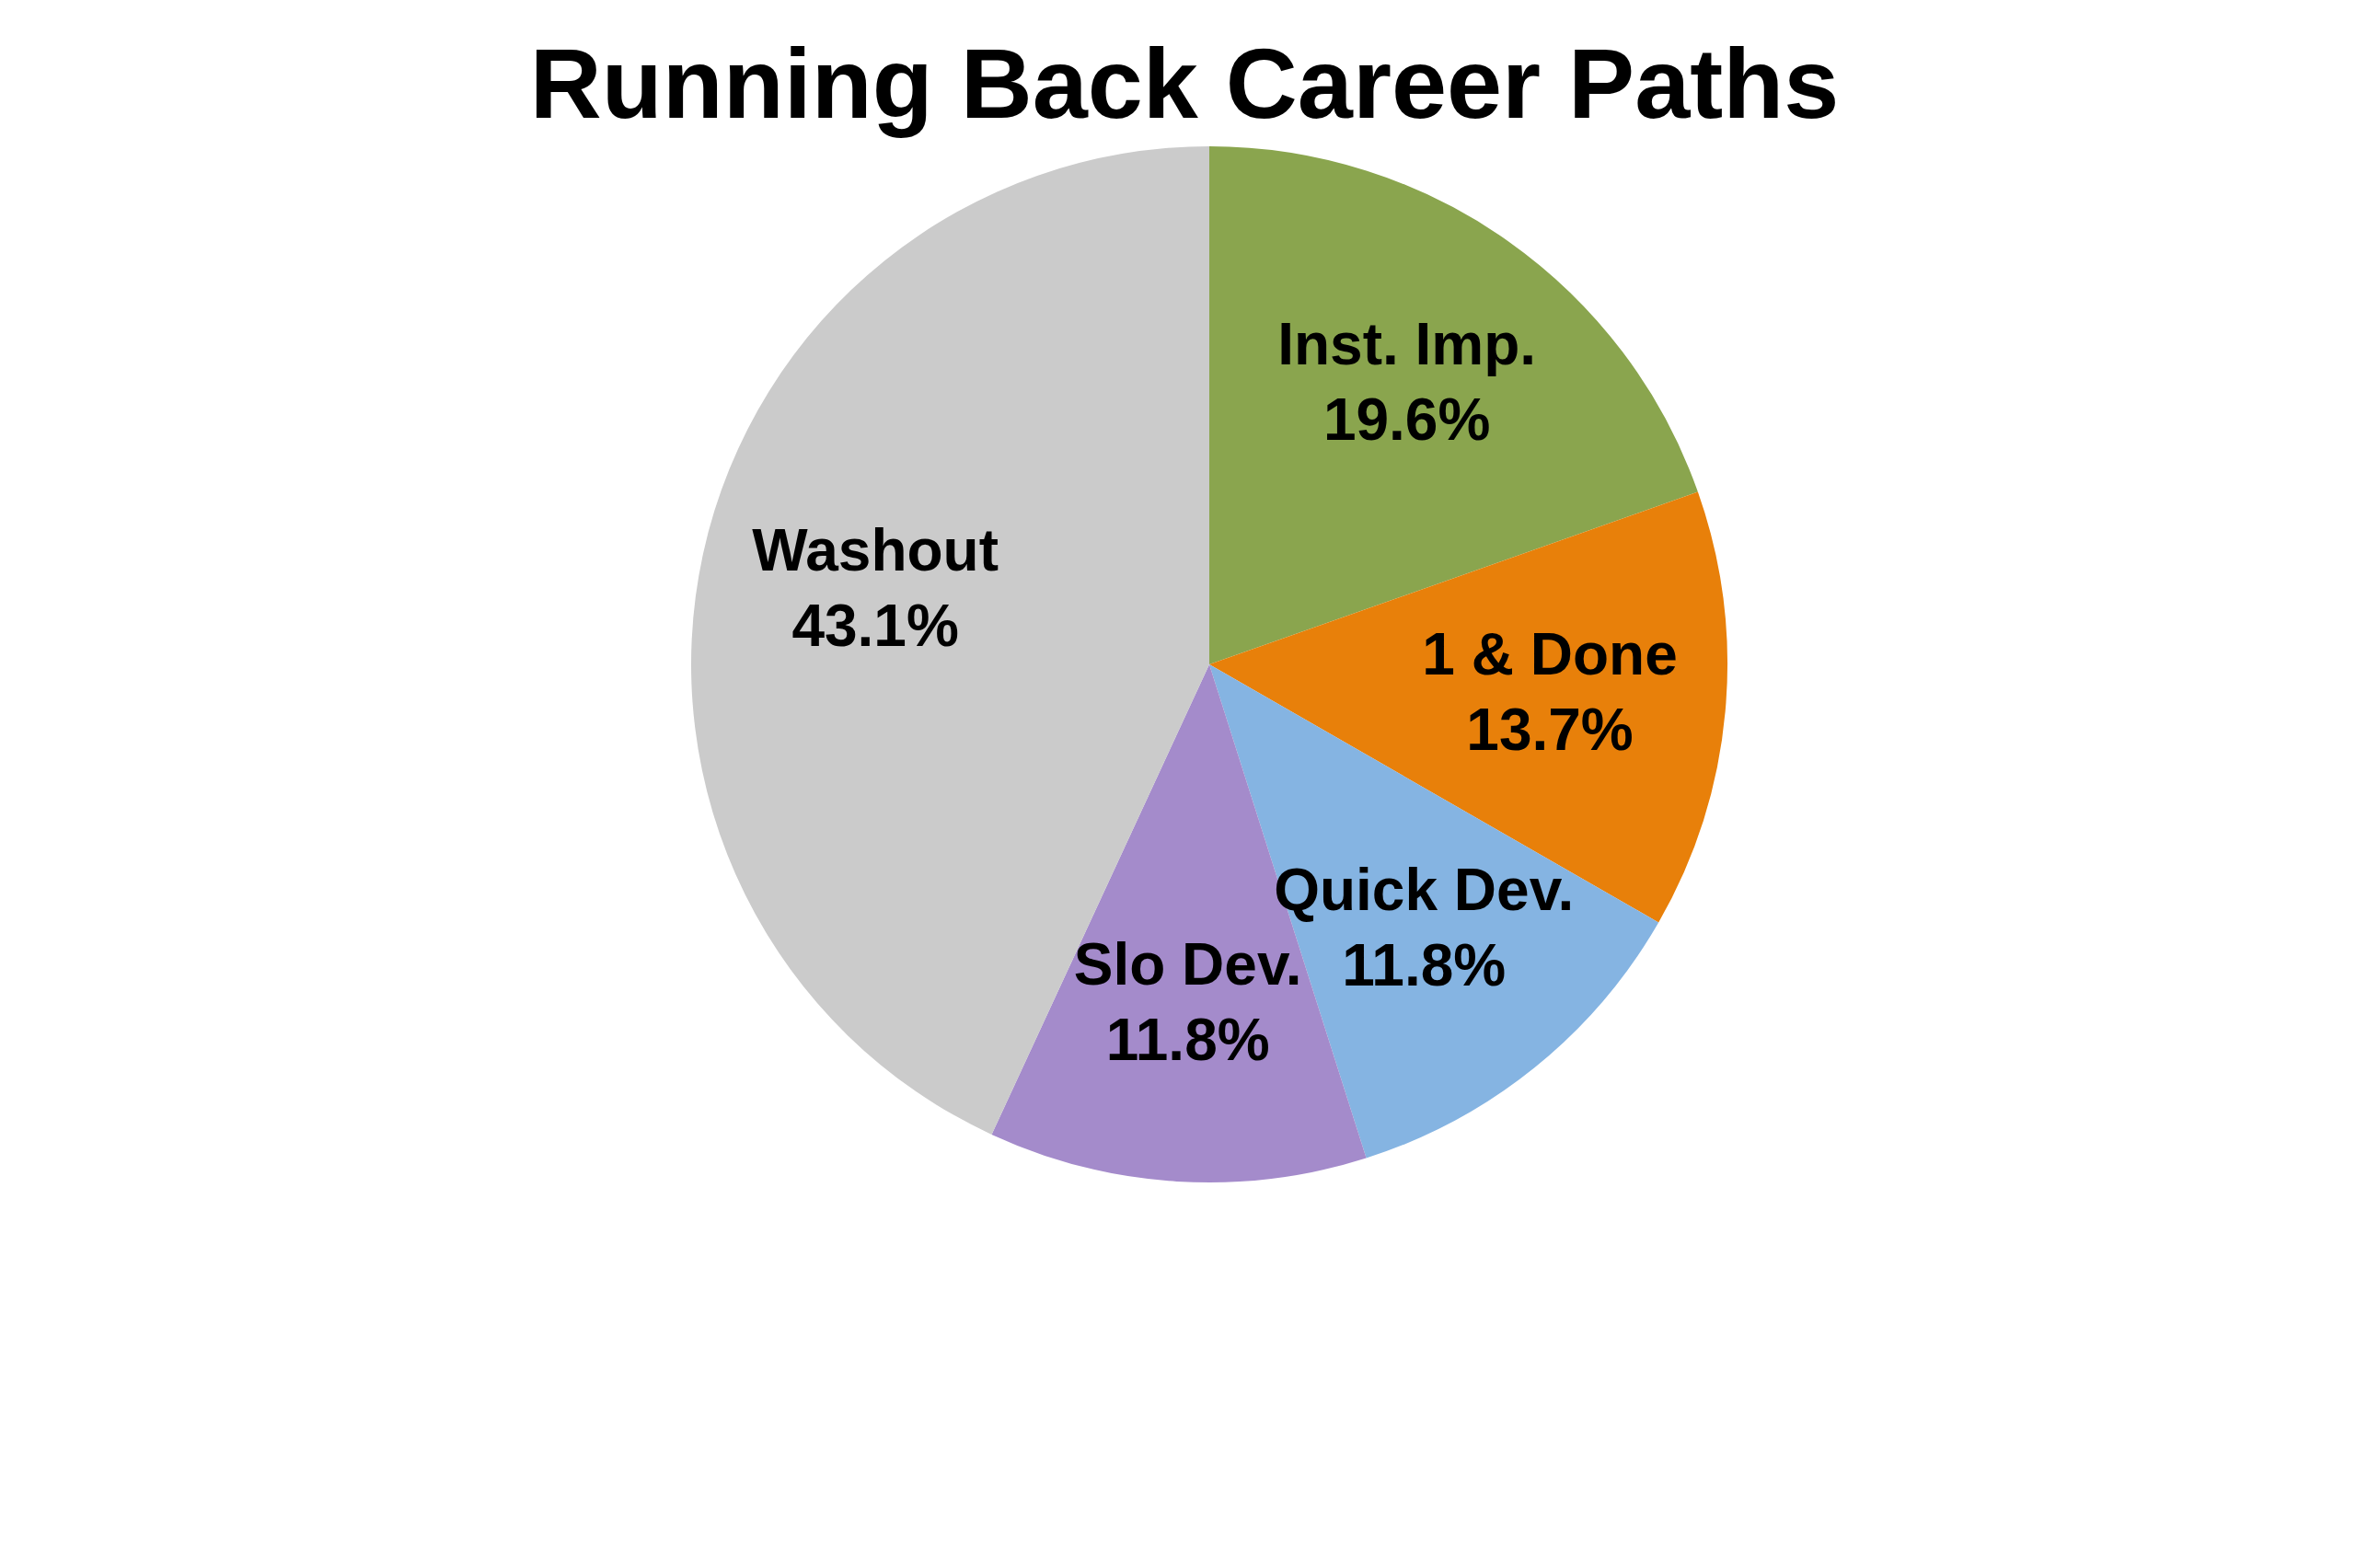 The image size is (2356, 1568). Describe the element at coordinates (1550, 654) in the screenshot. I see `slice-label: 1 & Done` at that location.